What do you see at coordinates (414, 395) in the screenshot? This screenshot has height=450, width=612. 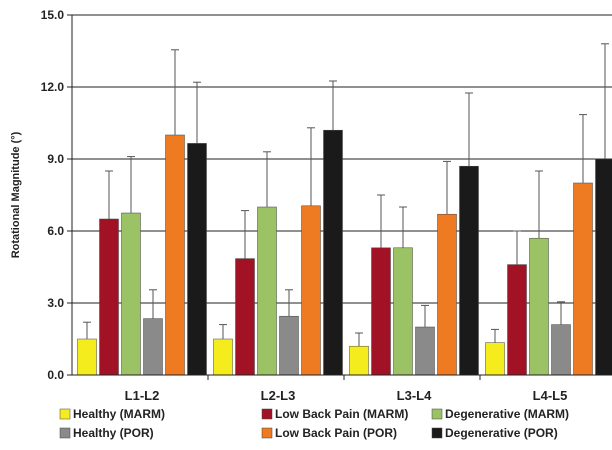 I see `category-label: L3-L4` at bounding box center [414, 395].